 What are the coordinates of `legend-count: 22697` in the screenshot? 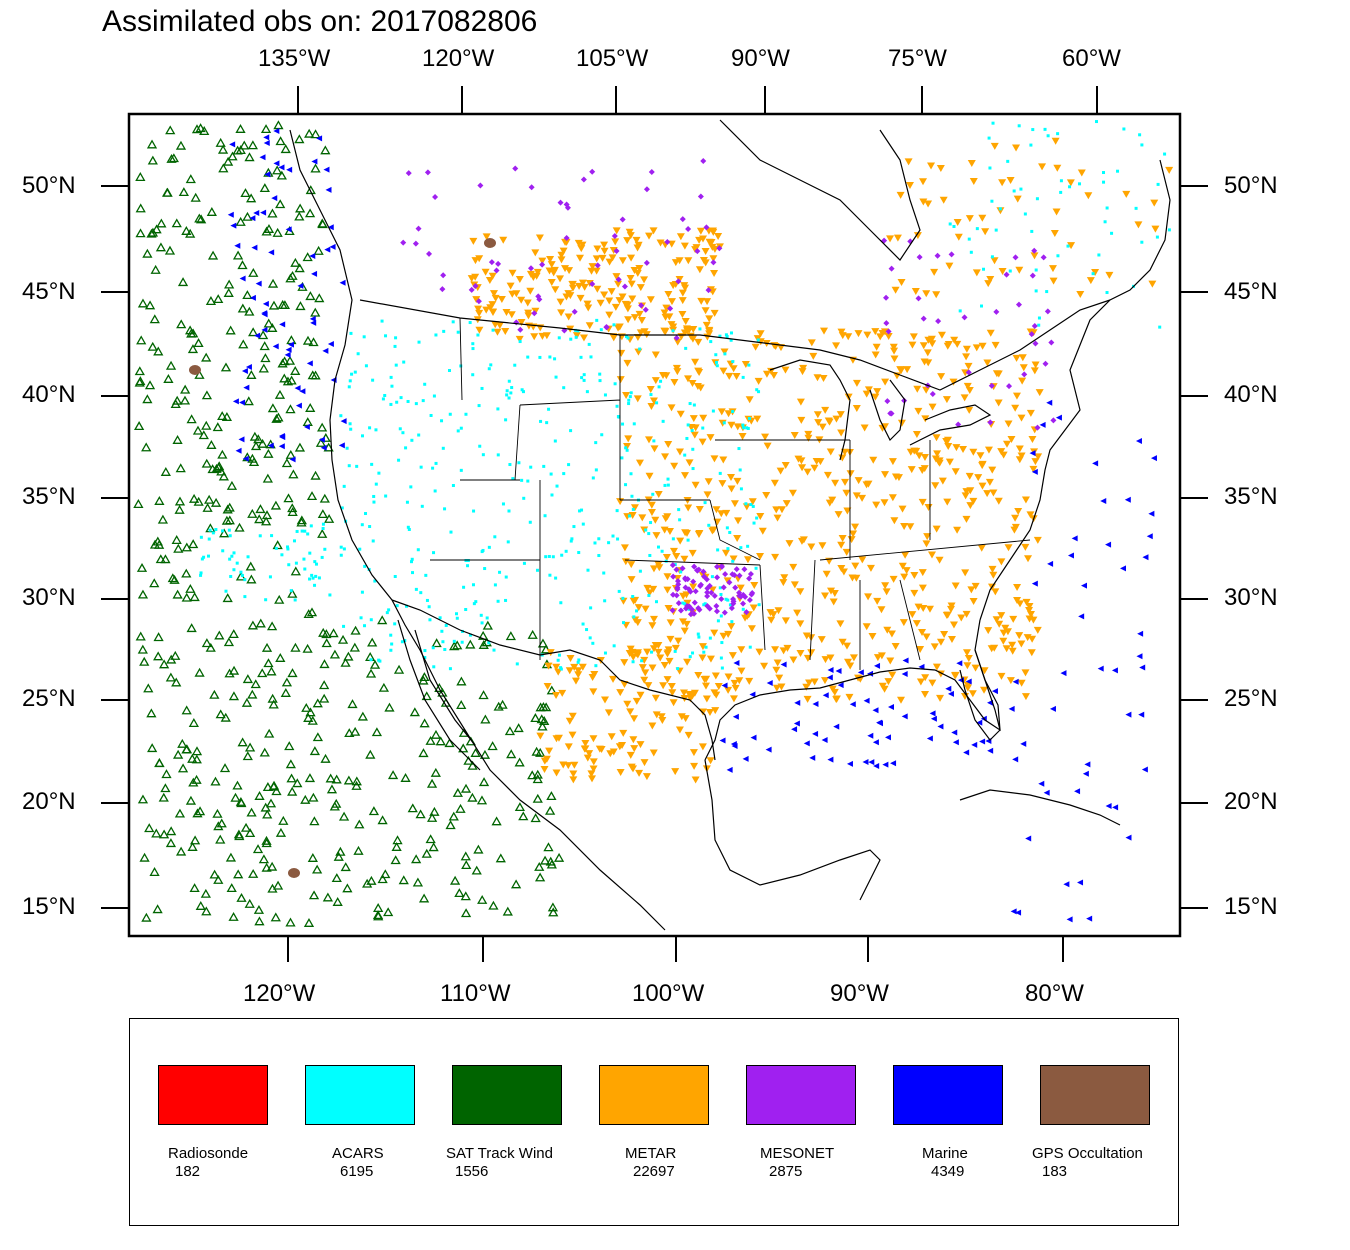 It's located at (654, 1171).